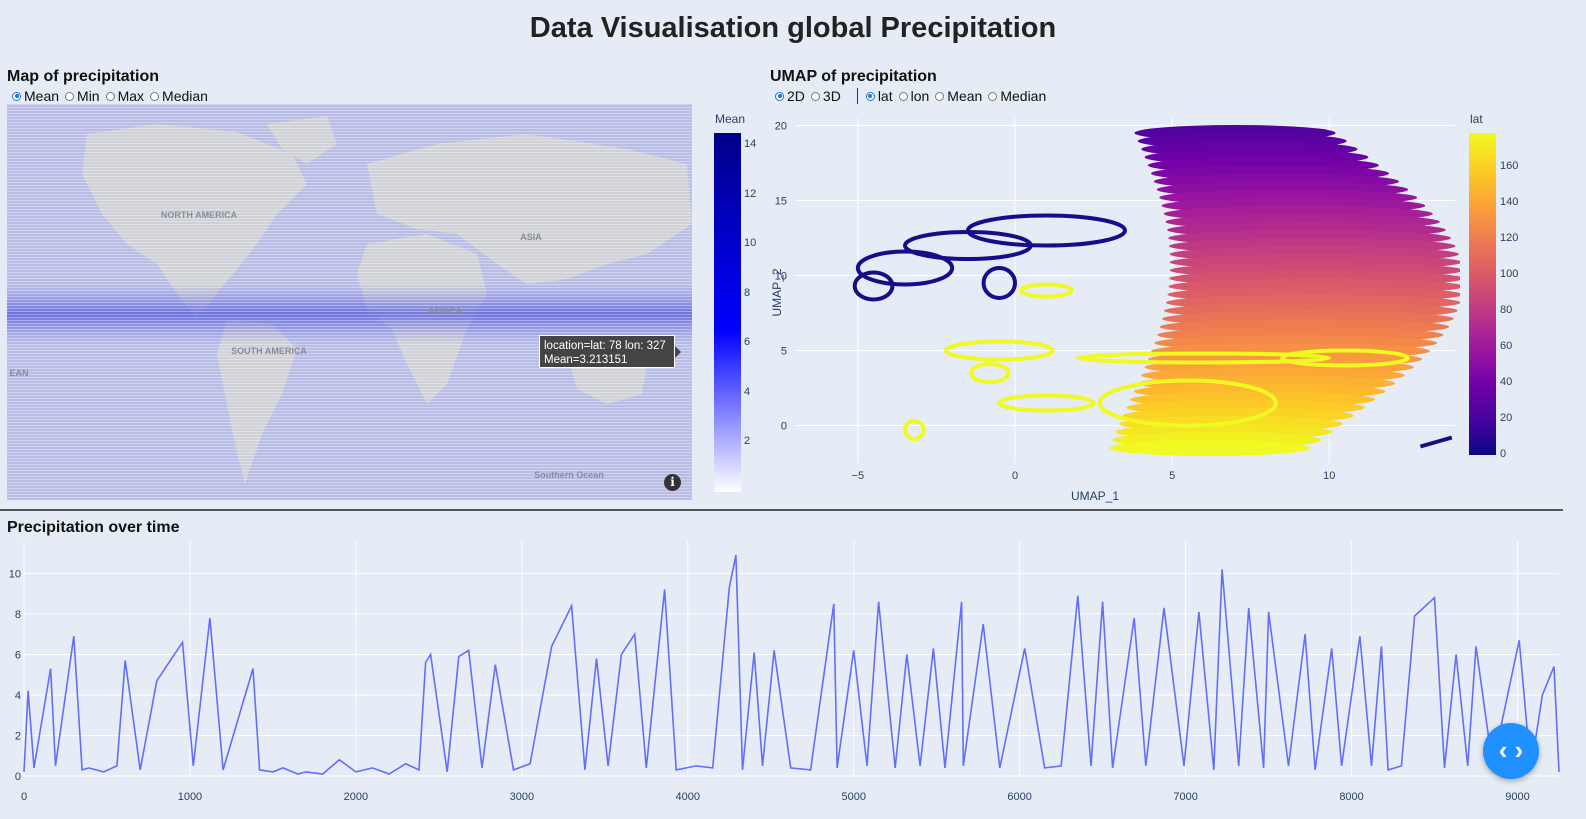  Describe the element at coordinates (18, 777) in the screenshot. I see `ts-y-tick-label: 0` at that location.